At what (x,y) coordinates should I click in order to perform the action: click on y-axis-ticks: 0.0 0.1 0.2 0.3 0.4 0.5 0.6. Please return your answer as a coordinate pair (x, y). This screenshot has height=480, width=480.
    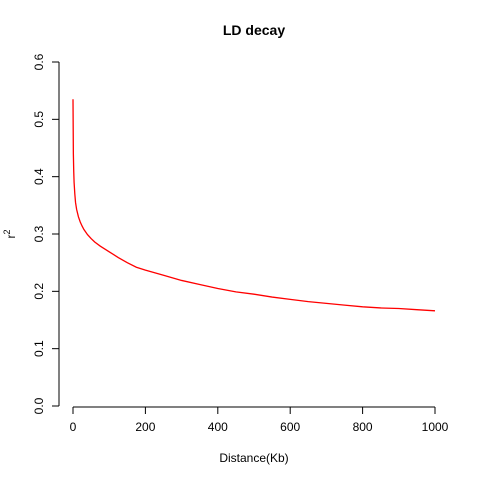
    Looking at the image, I should click on (45, 233).